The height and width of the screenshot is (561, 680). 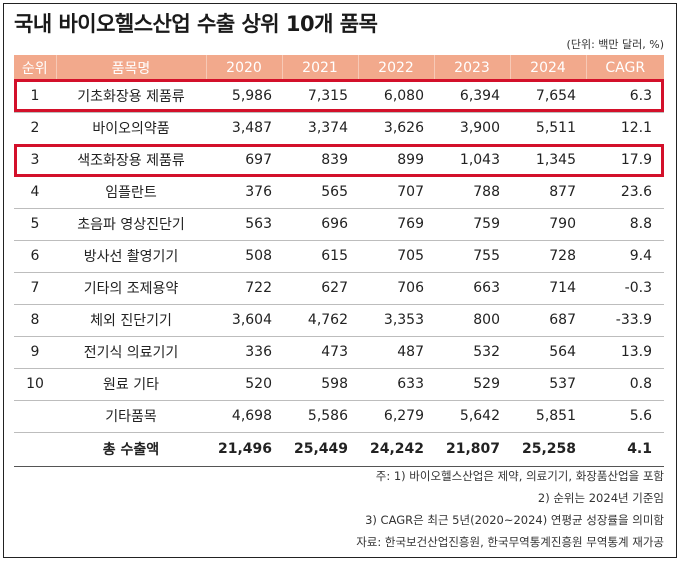 What do you see at coordinates (472, 160) in the screenshot?
I see `value-cell: 1,043` at bounding box center [472, 160].